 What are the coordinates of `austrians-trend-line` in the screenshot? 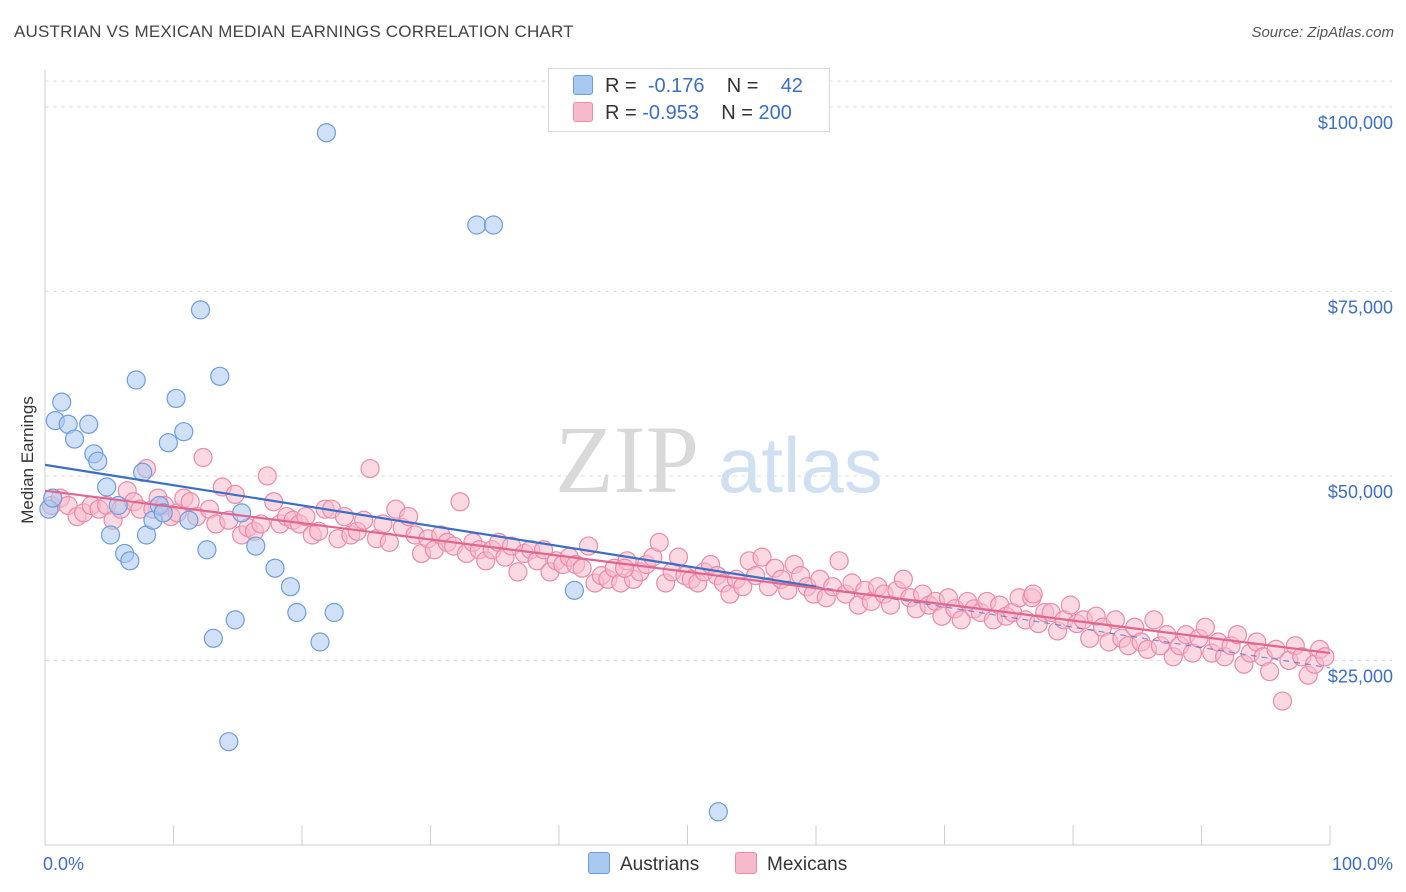 It's located at (430, 525).